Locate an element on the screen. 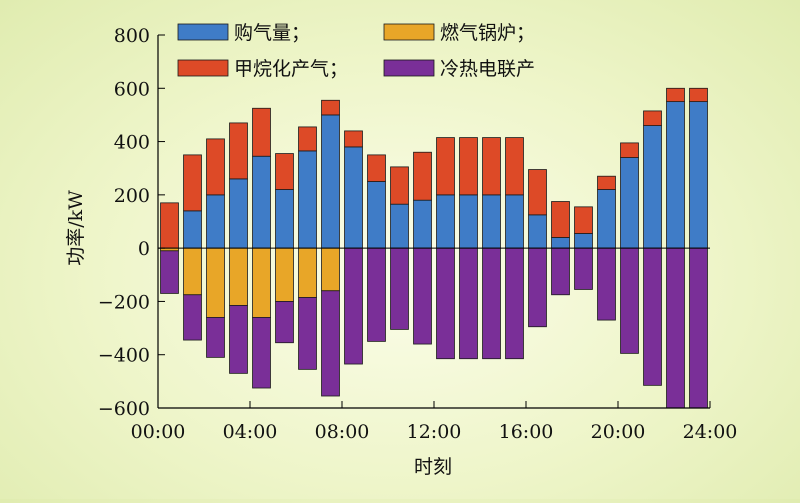 This screenshot has width=800, height=503. bar-cchp-h7 is located at coordinates (307, 333).